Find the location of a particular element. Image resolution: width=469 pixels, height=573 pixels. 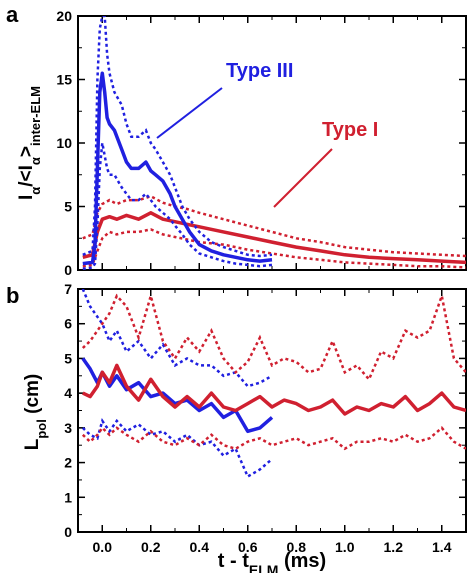

x-tick-label: 0.4 is located at coordinates (200, 547).